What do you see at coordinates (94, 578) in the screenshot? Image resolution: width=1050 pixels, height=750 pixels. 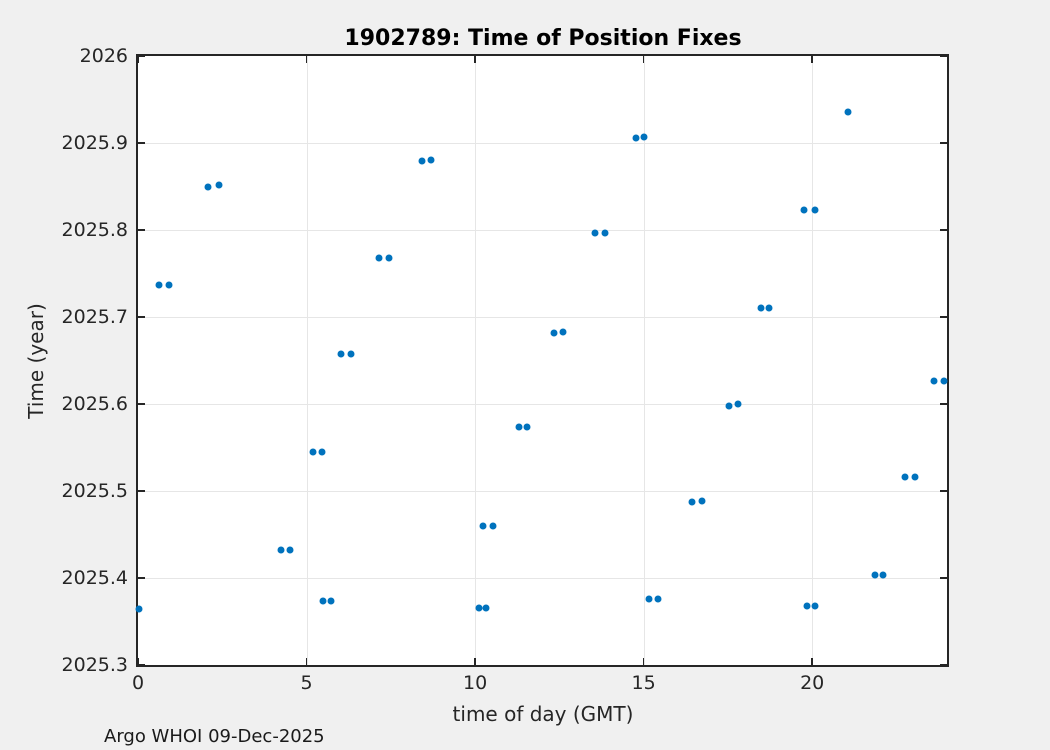 I see `y-tick-label: 2025.4` at bounding box center [94, 578].